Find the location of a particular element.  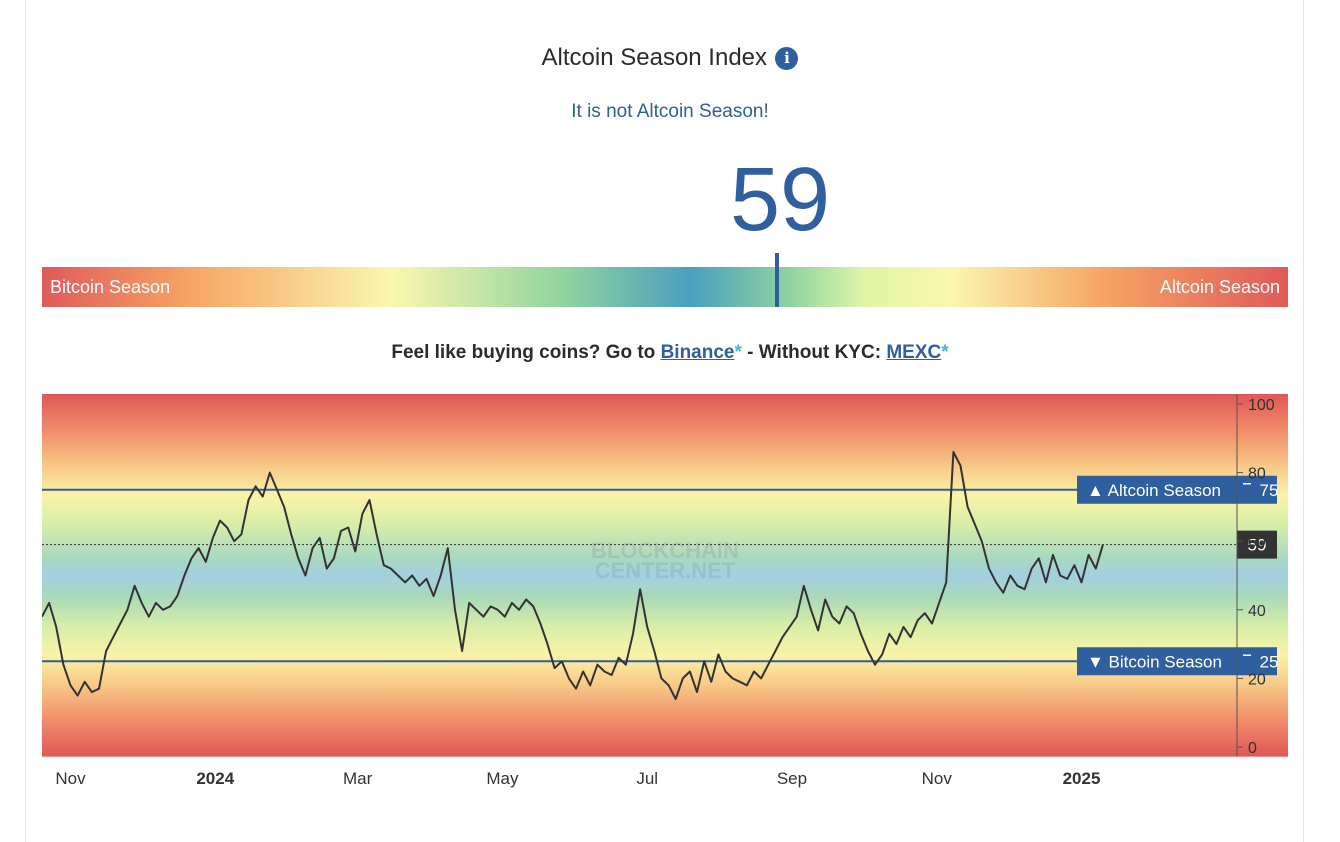

mexc-star: * is located at coordinates (945, 352).